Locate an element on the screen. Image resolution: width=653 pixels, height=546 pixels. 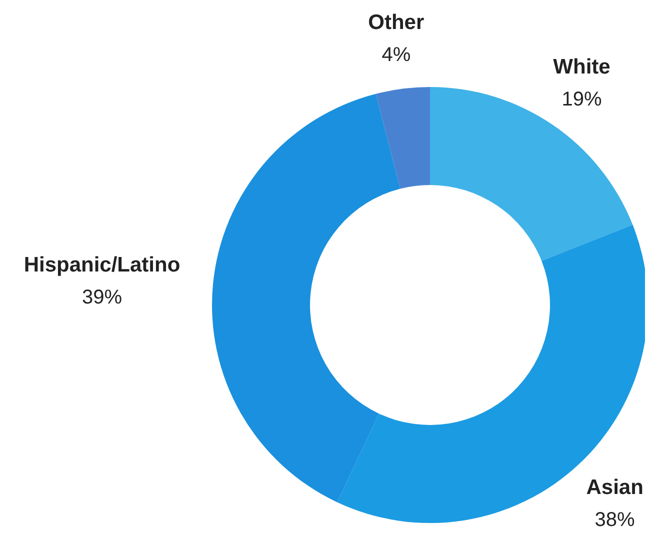
slice-label: Asian is located at coordinates (615, 487).